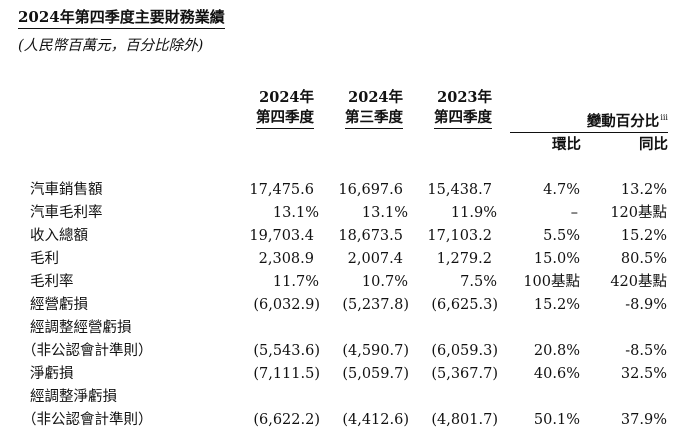 This screenshot has width=690, height=444. What do you see at coordinates (464, 259) in the screenshot?
I see `cell-q4-2023: 1,279.2` at bounding box center [464, 259].